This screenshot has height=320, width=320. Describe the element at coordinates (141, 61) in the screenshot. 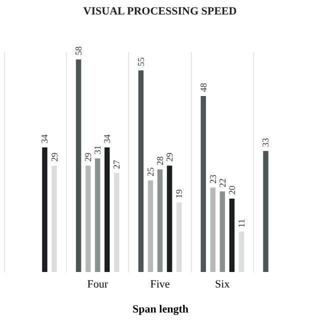

I see `data-label: 55` at that location.